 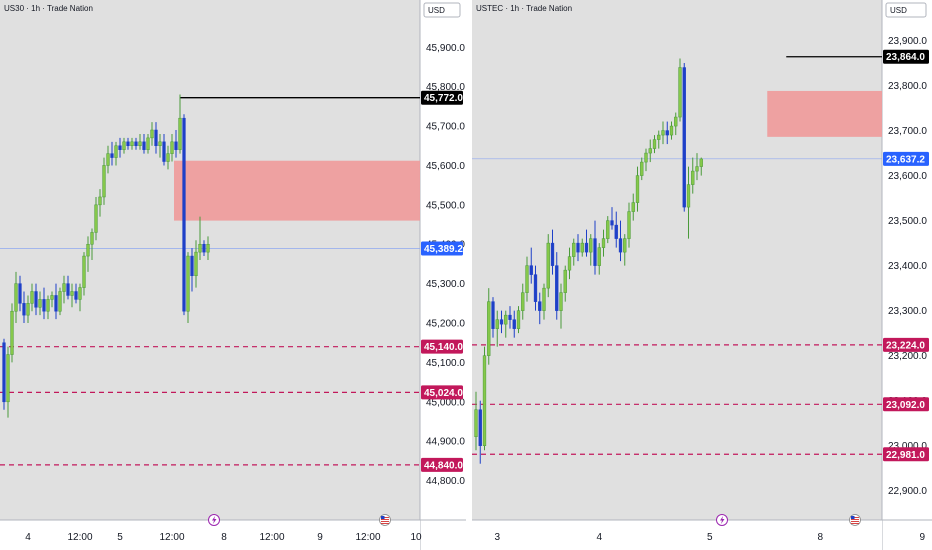 I want to click on y-tick-label: 23,600.0, so click(x=907, y=176).